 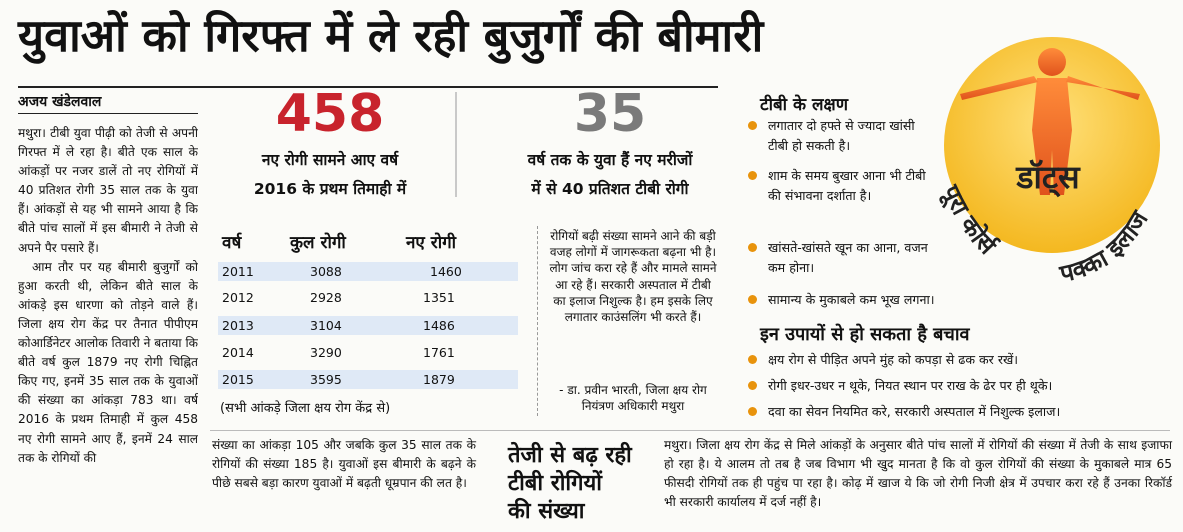 What do you see at coordinates (330, 160) in the screenshot?
I see `stat1-caption-1: नए रोगी सामने आए वर्ष` at bounding box center [330, 160].